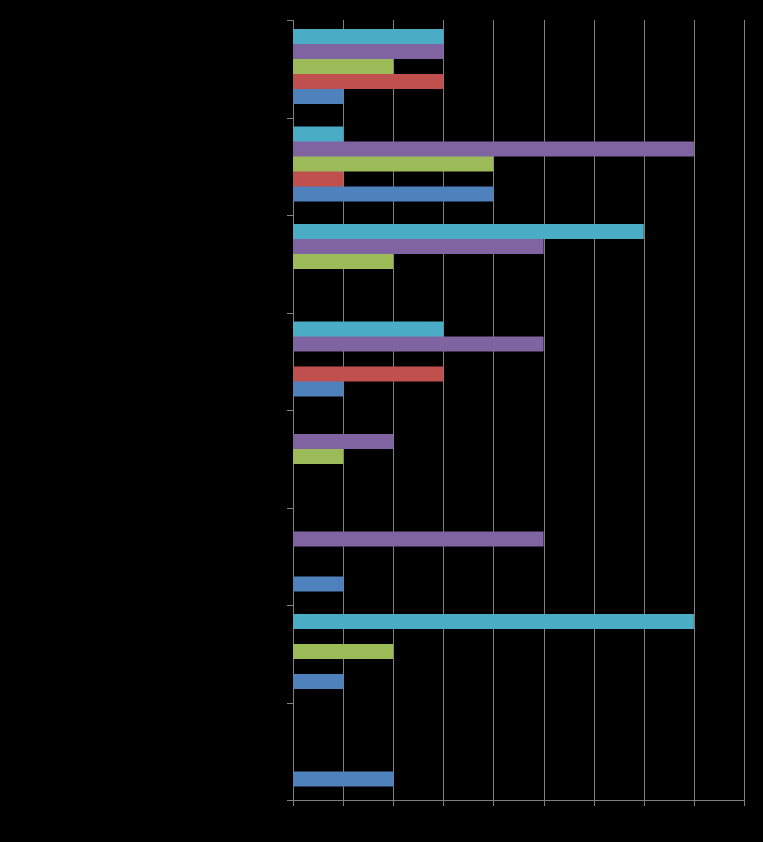 The image size is (763, 842). Describe the element at coordinates (318, 389) in the screenshot. I see `bar-cat4-series1` at that location.